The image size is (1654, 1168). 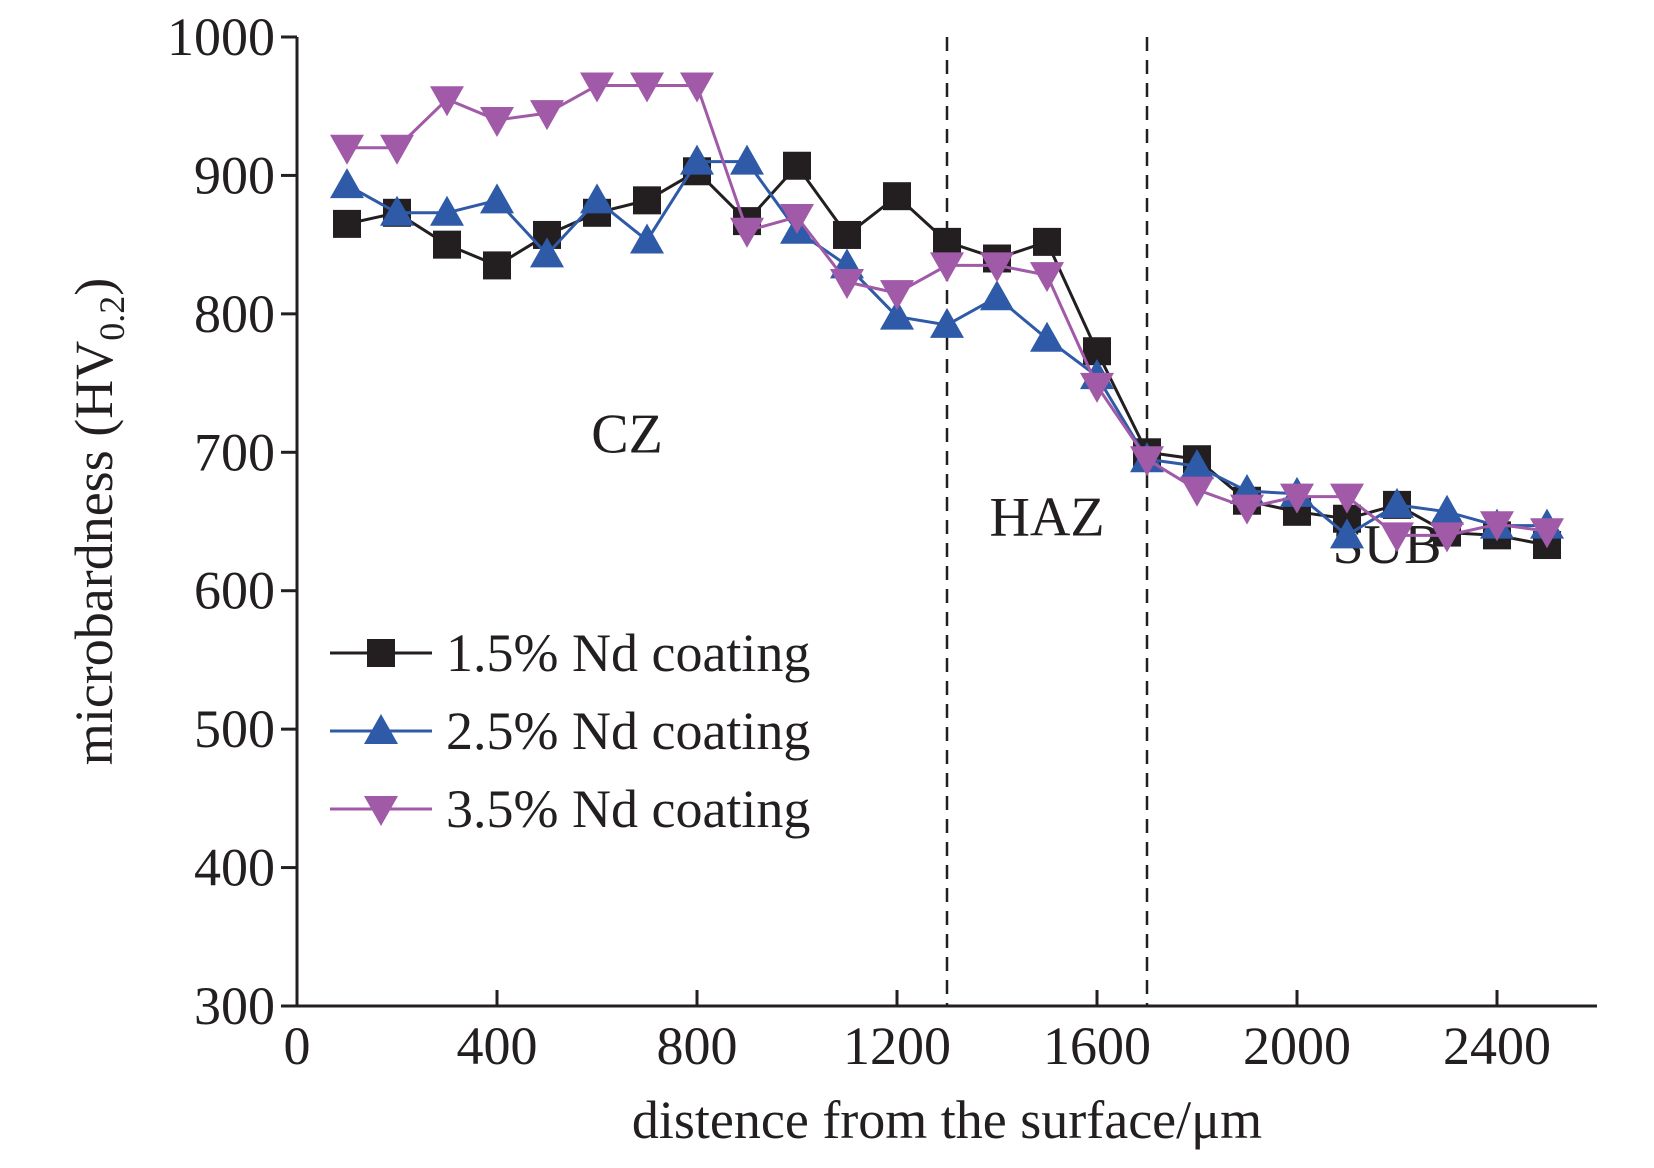 I want to click on legend-item-3: 3.5% Nd coating, so click(x=570, y=809).